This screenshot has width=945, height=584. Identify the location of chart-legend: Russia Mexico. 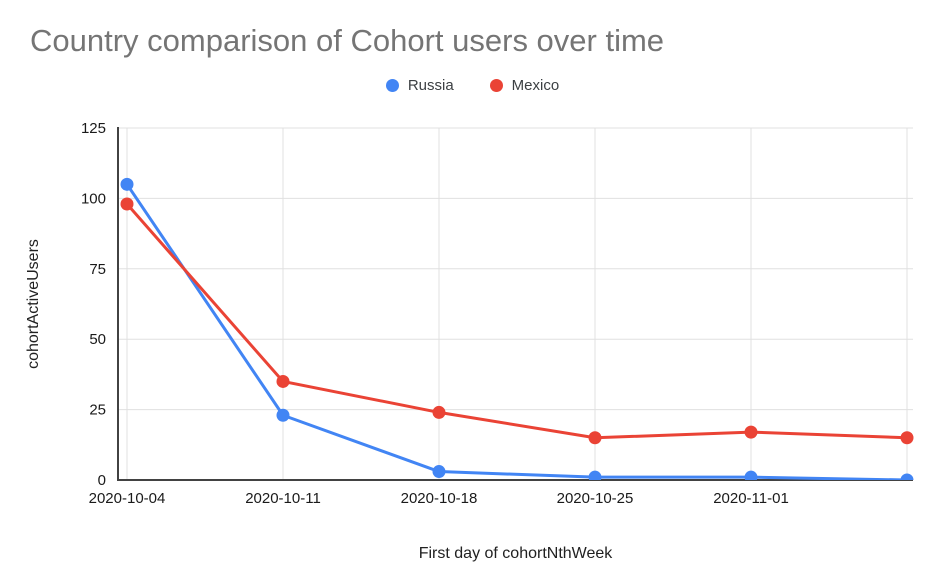
(472, 85).